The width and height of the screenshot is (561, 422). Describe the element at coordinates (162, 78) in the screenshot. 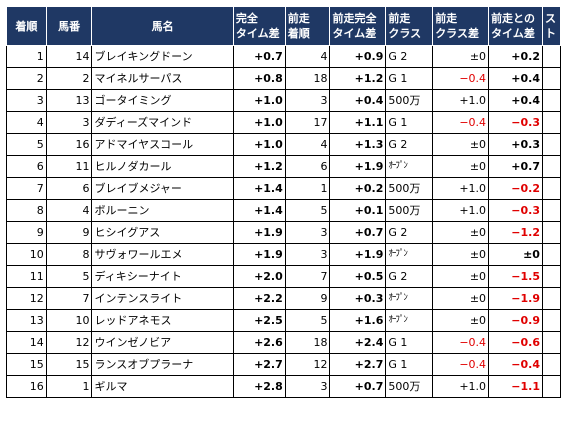

I see `horse-name-cell: マイネルサーパス` at that location.